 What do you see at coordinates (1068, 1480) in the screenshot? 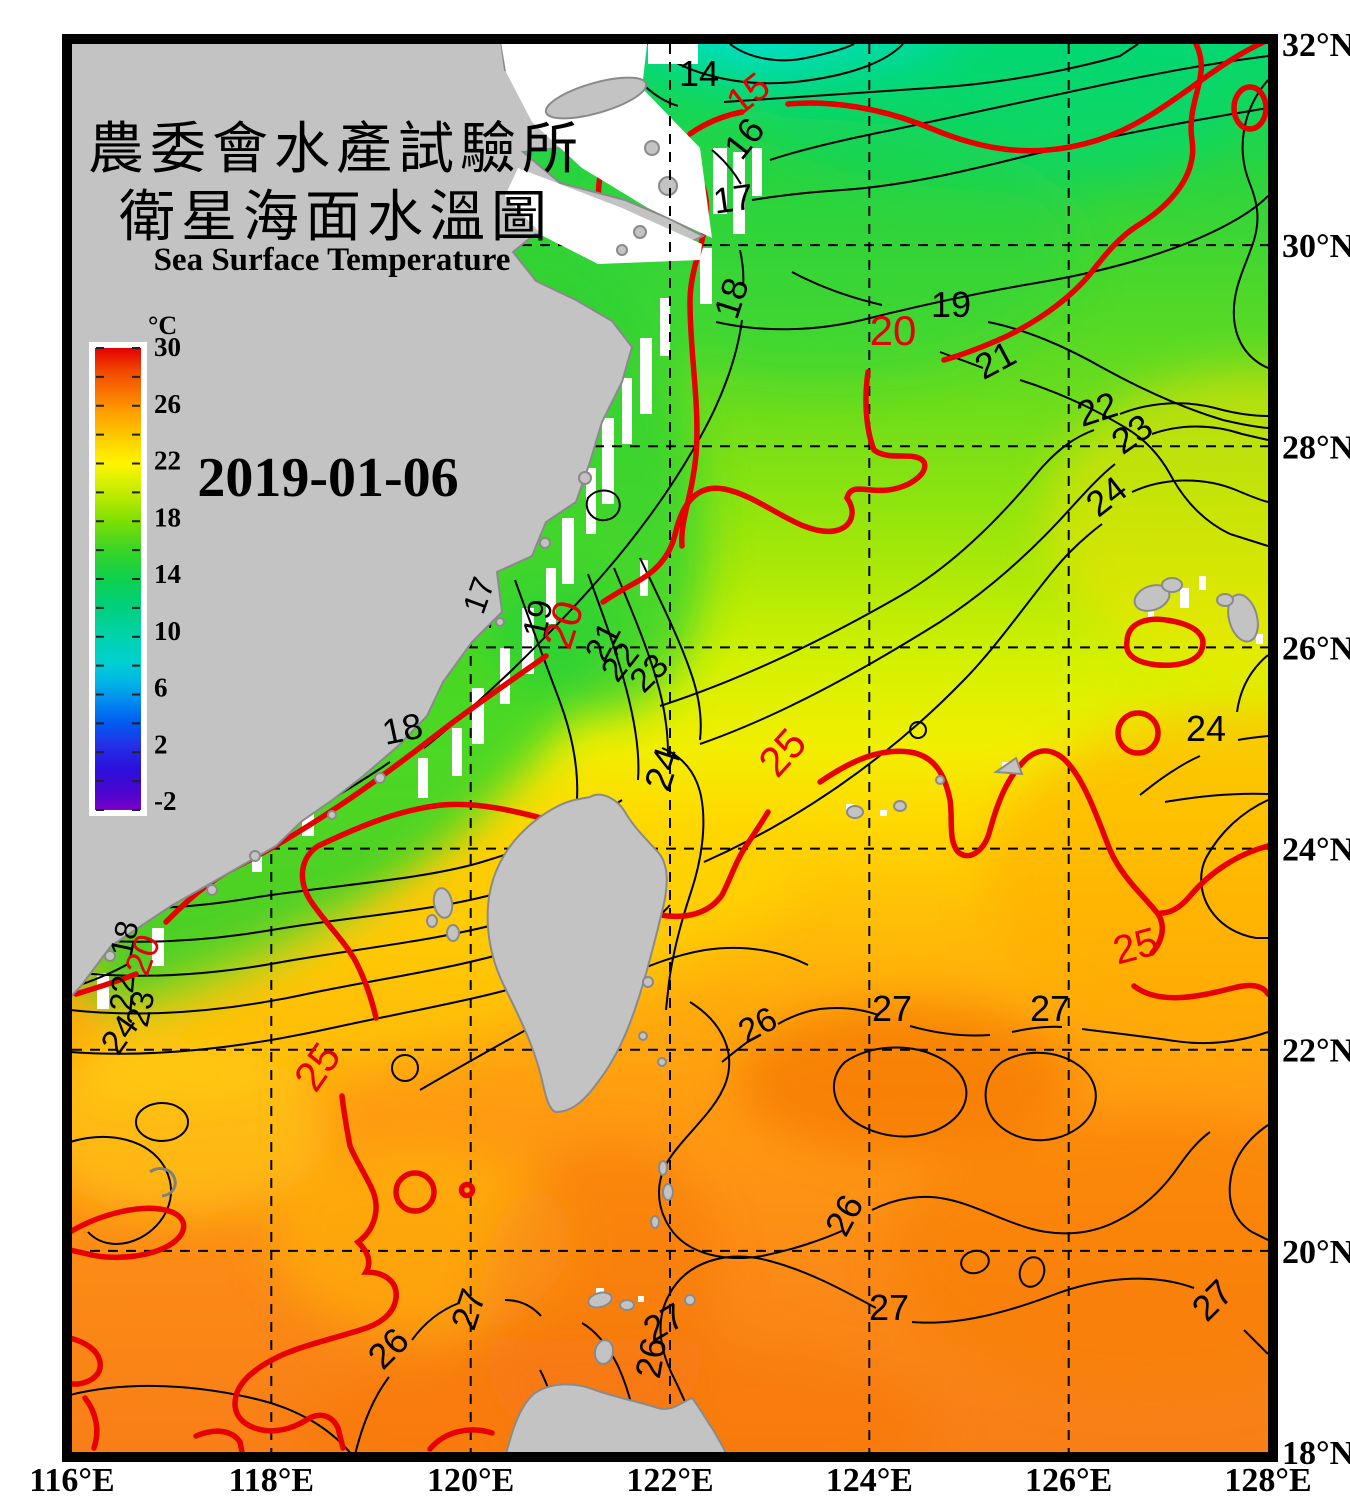
I see `lon-label: 126°E` at bounding box center [1068, 1480].